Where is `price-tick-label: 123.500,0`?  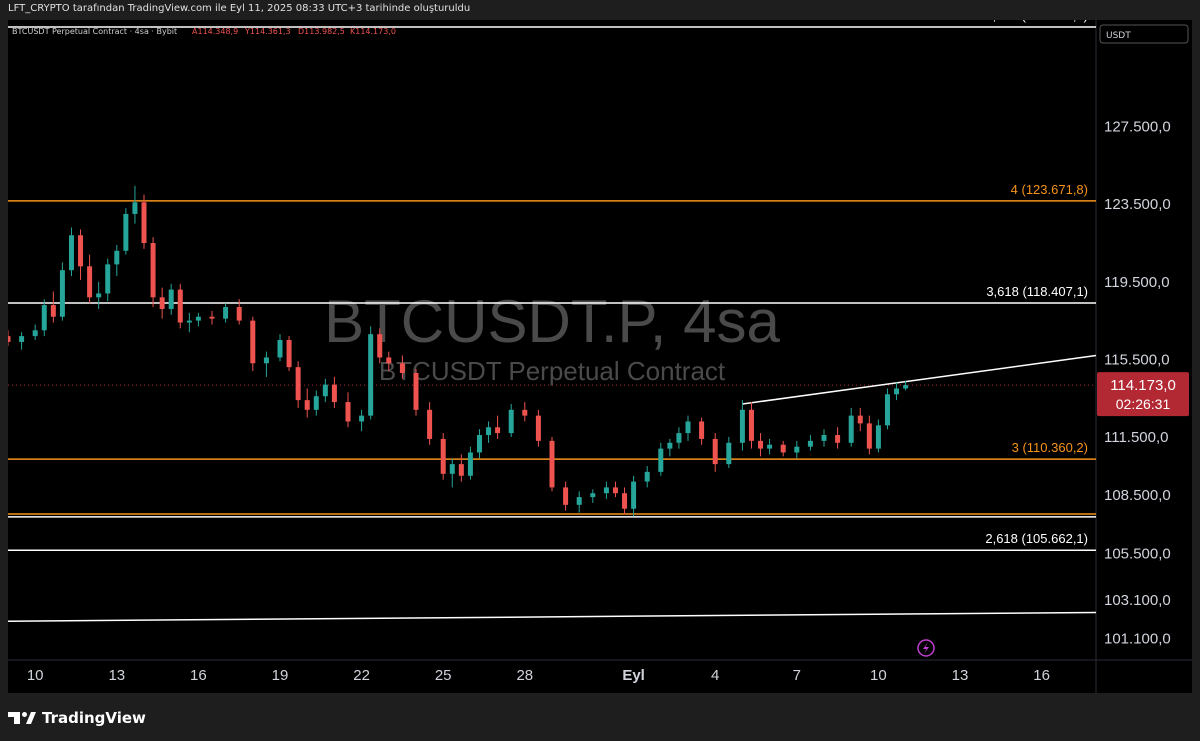 price-tick-label: 123.500,0 is located at coordinates (1137, 204).